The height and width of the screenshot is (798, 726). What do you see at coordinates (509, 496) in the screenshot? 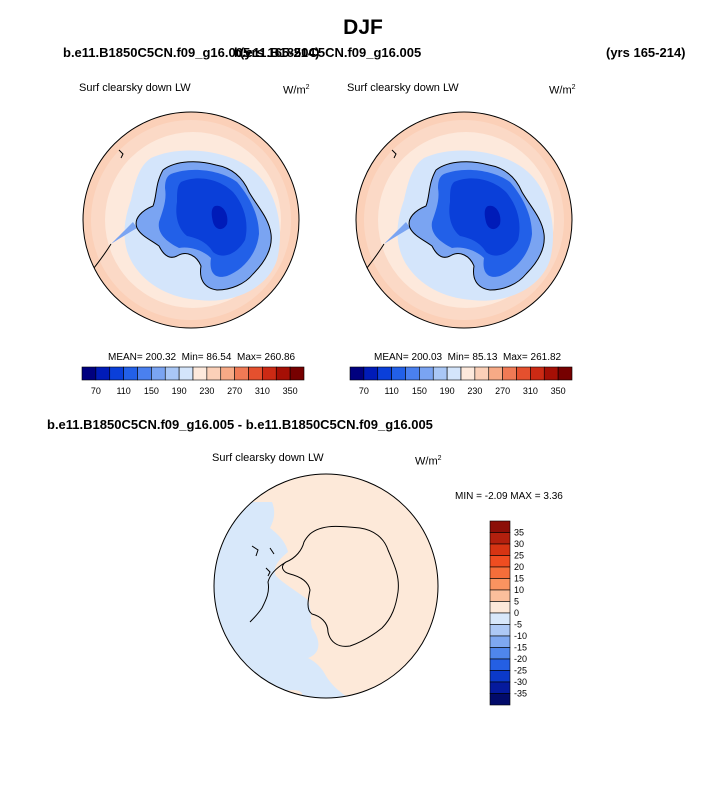
I see `diff-stats: MIN = -2.09 MAX = 3.36` at bounding box center [509, 496].